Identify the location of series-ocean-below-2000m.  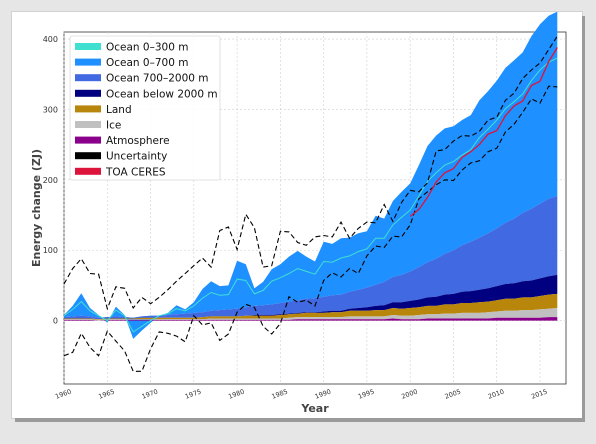
(311, 297).